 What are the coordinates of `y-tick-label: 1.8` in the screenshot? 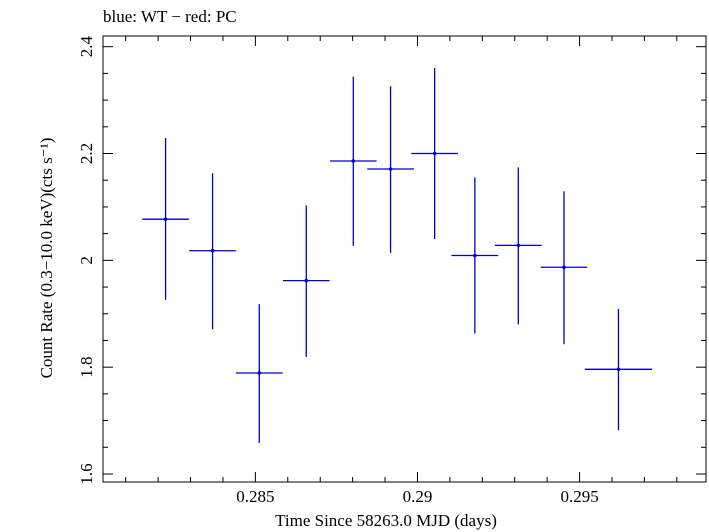 It's located at (86, 367).